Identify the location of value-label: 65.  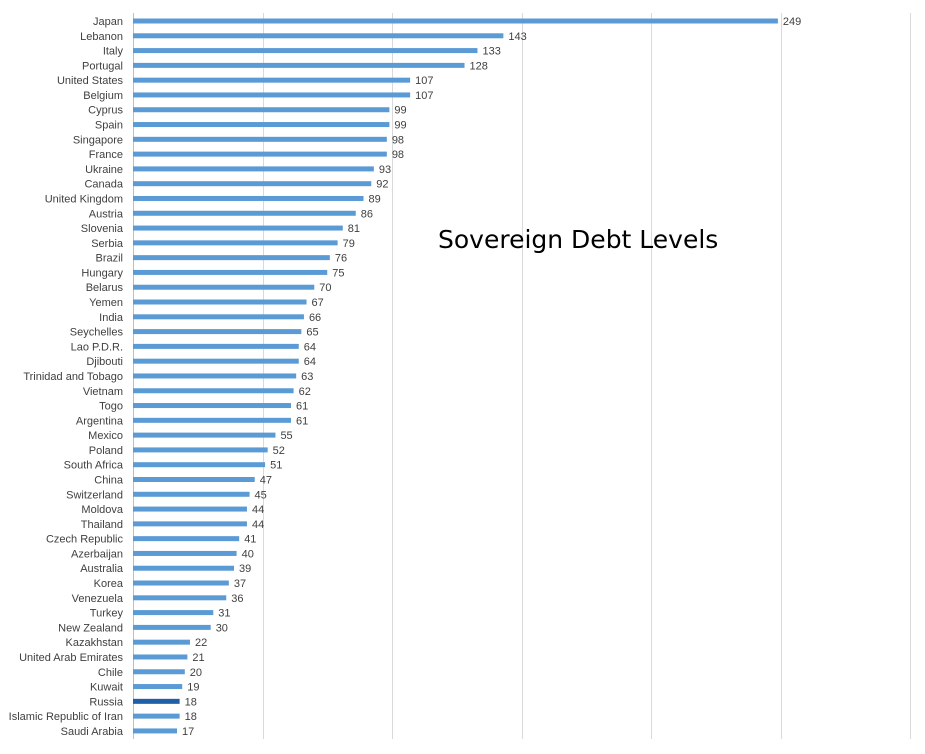
(312, 333).